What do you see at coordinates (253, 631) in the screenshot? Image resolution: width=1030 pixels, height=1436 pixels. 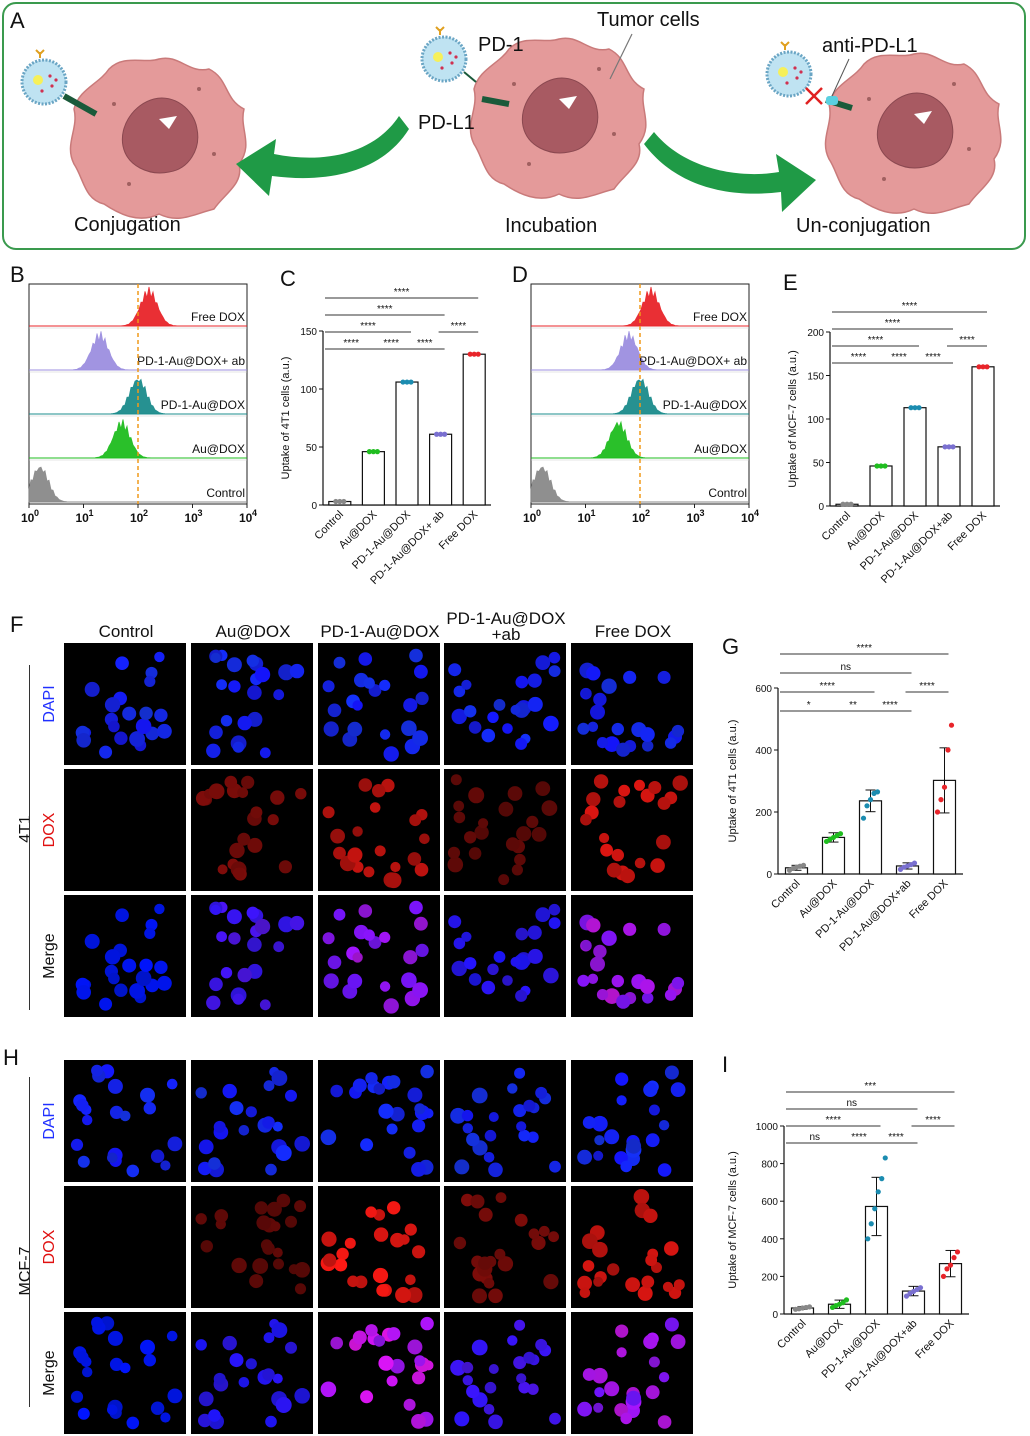 I see `microscopy-column-title: Au@DOX` at bounding box center [253, 631].